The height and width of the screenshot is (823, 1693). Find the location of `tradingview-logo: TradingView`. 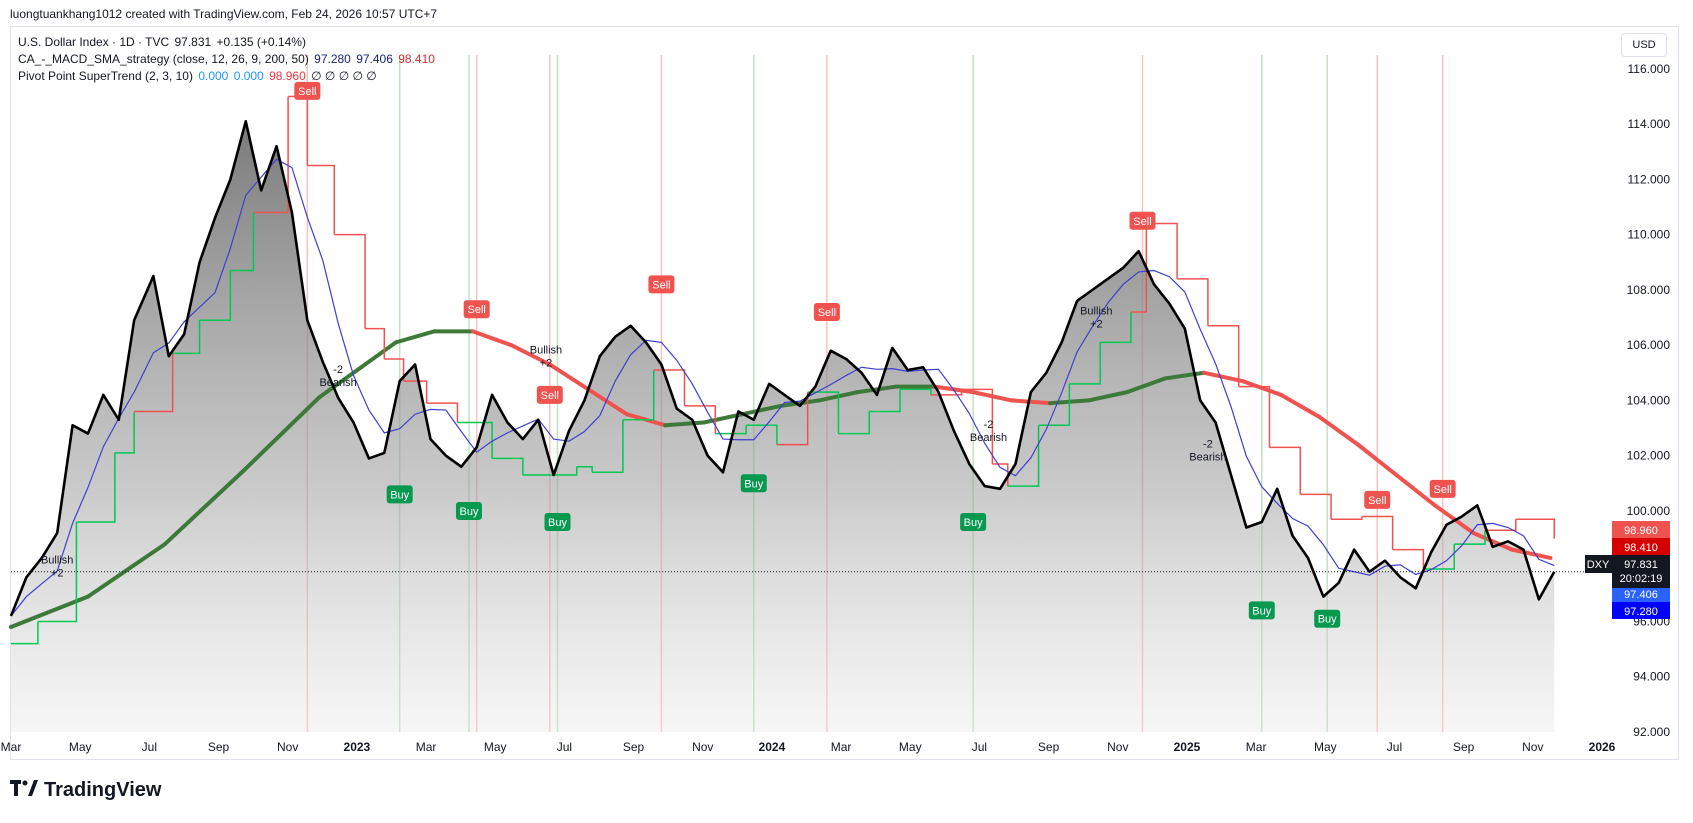

tradingview-logo: TradingView is located at coordinates (85, 790).